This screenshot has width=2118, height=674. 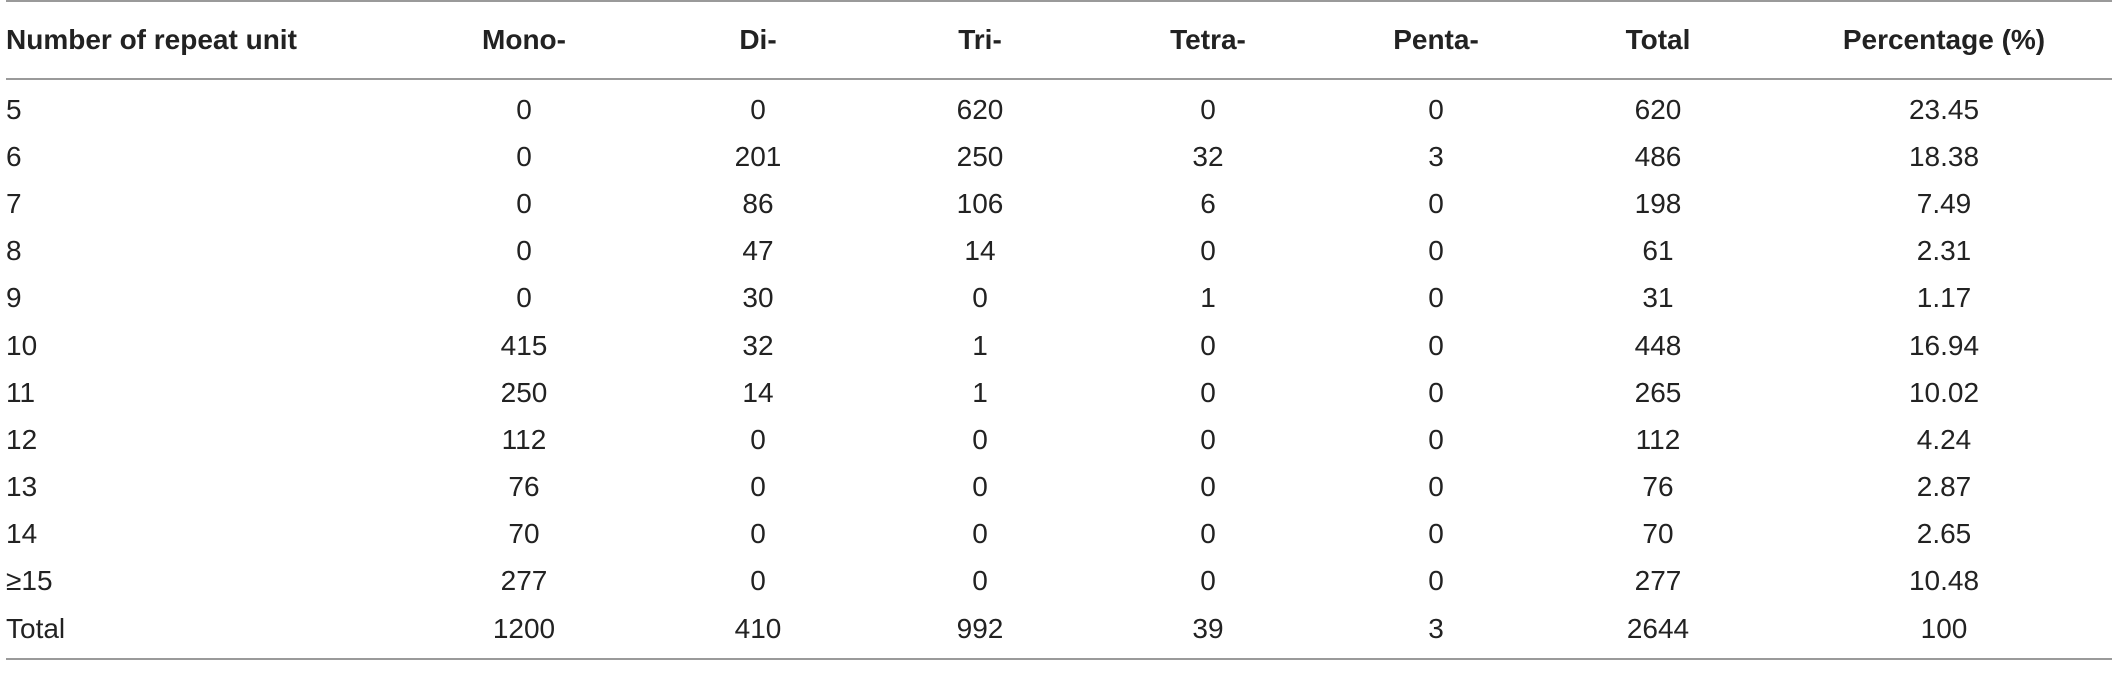 I want to click on cell-total: 61, so click(x=1658, y=251).